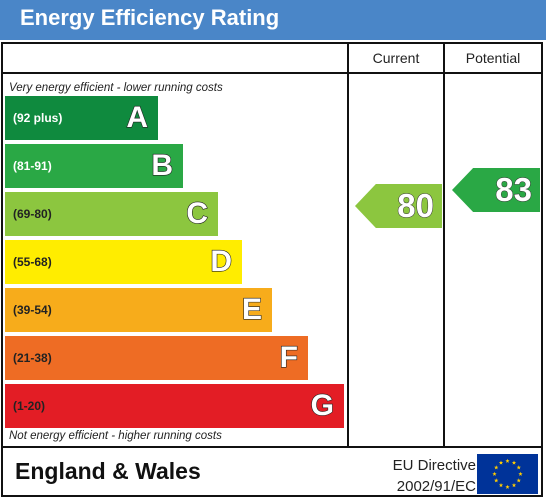 The image size is (546, 500). What do you see at coordinates (111, 214) in the screenshot?
I see `band-c: (69-80) C` at bounding box center [111, 214].